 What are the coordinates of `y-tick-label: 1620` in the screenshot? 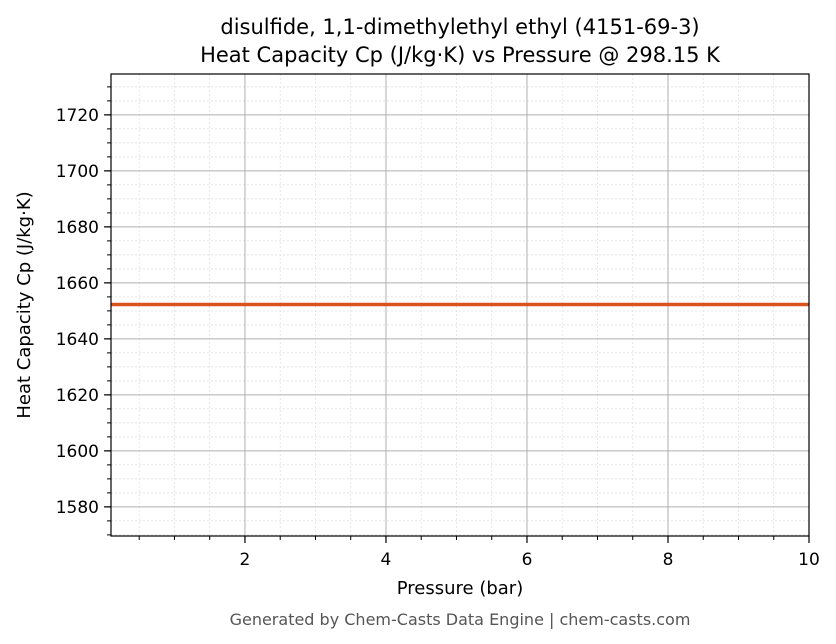 It's located at (77, 396).